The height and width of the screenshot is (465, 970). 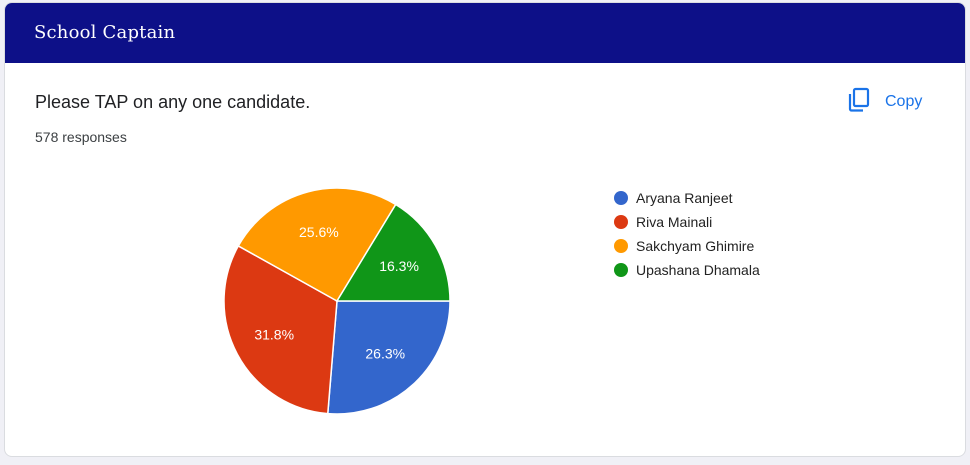 I want to click on legend-item-1: Riva Mainali, so click(x=663, y=222).